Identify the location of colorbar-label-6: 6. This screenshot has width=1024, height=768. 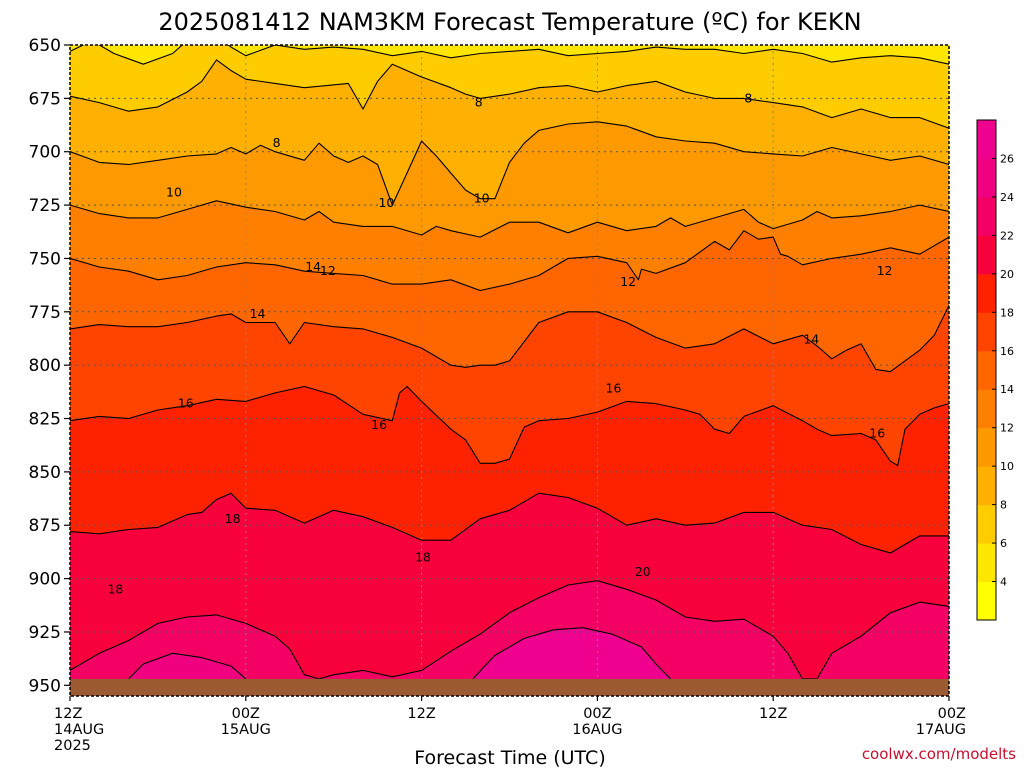
(1003, 543).